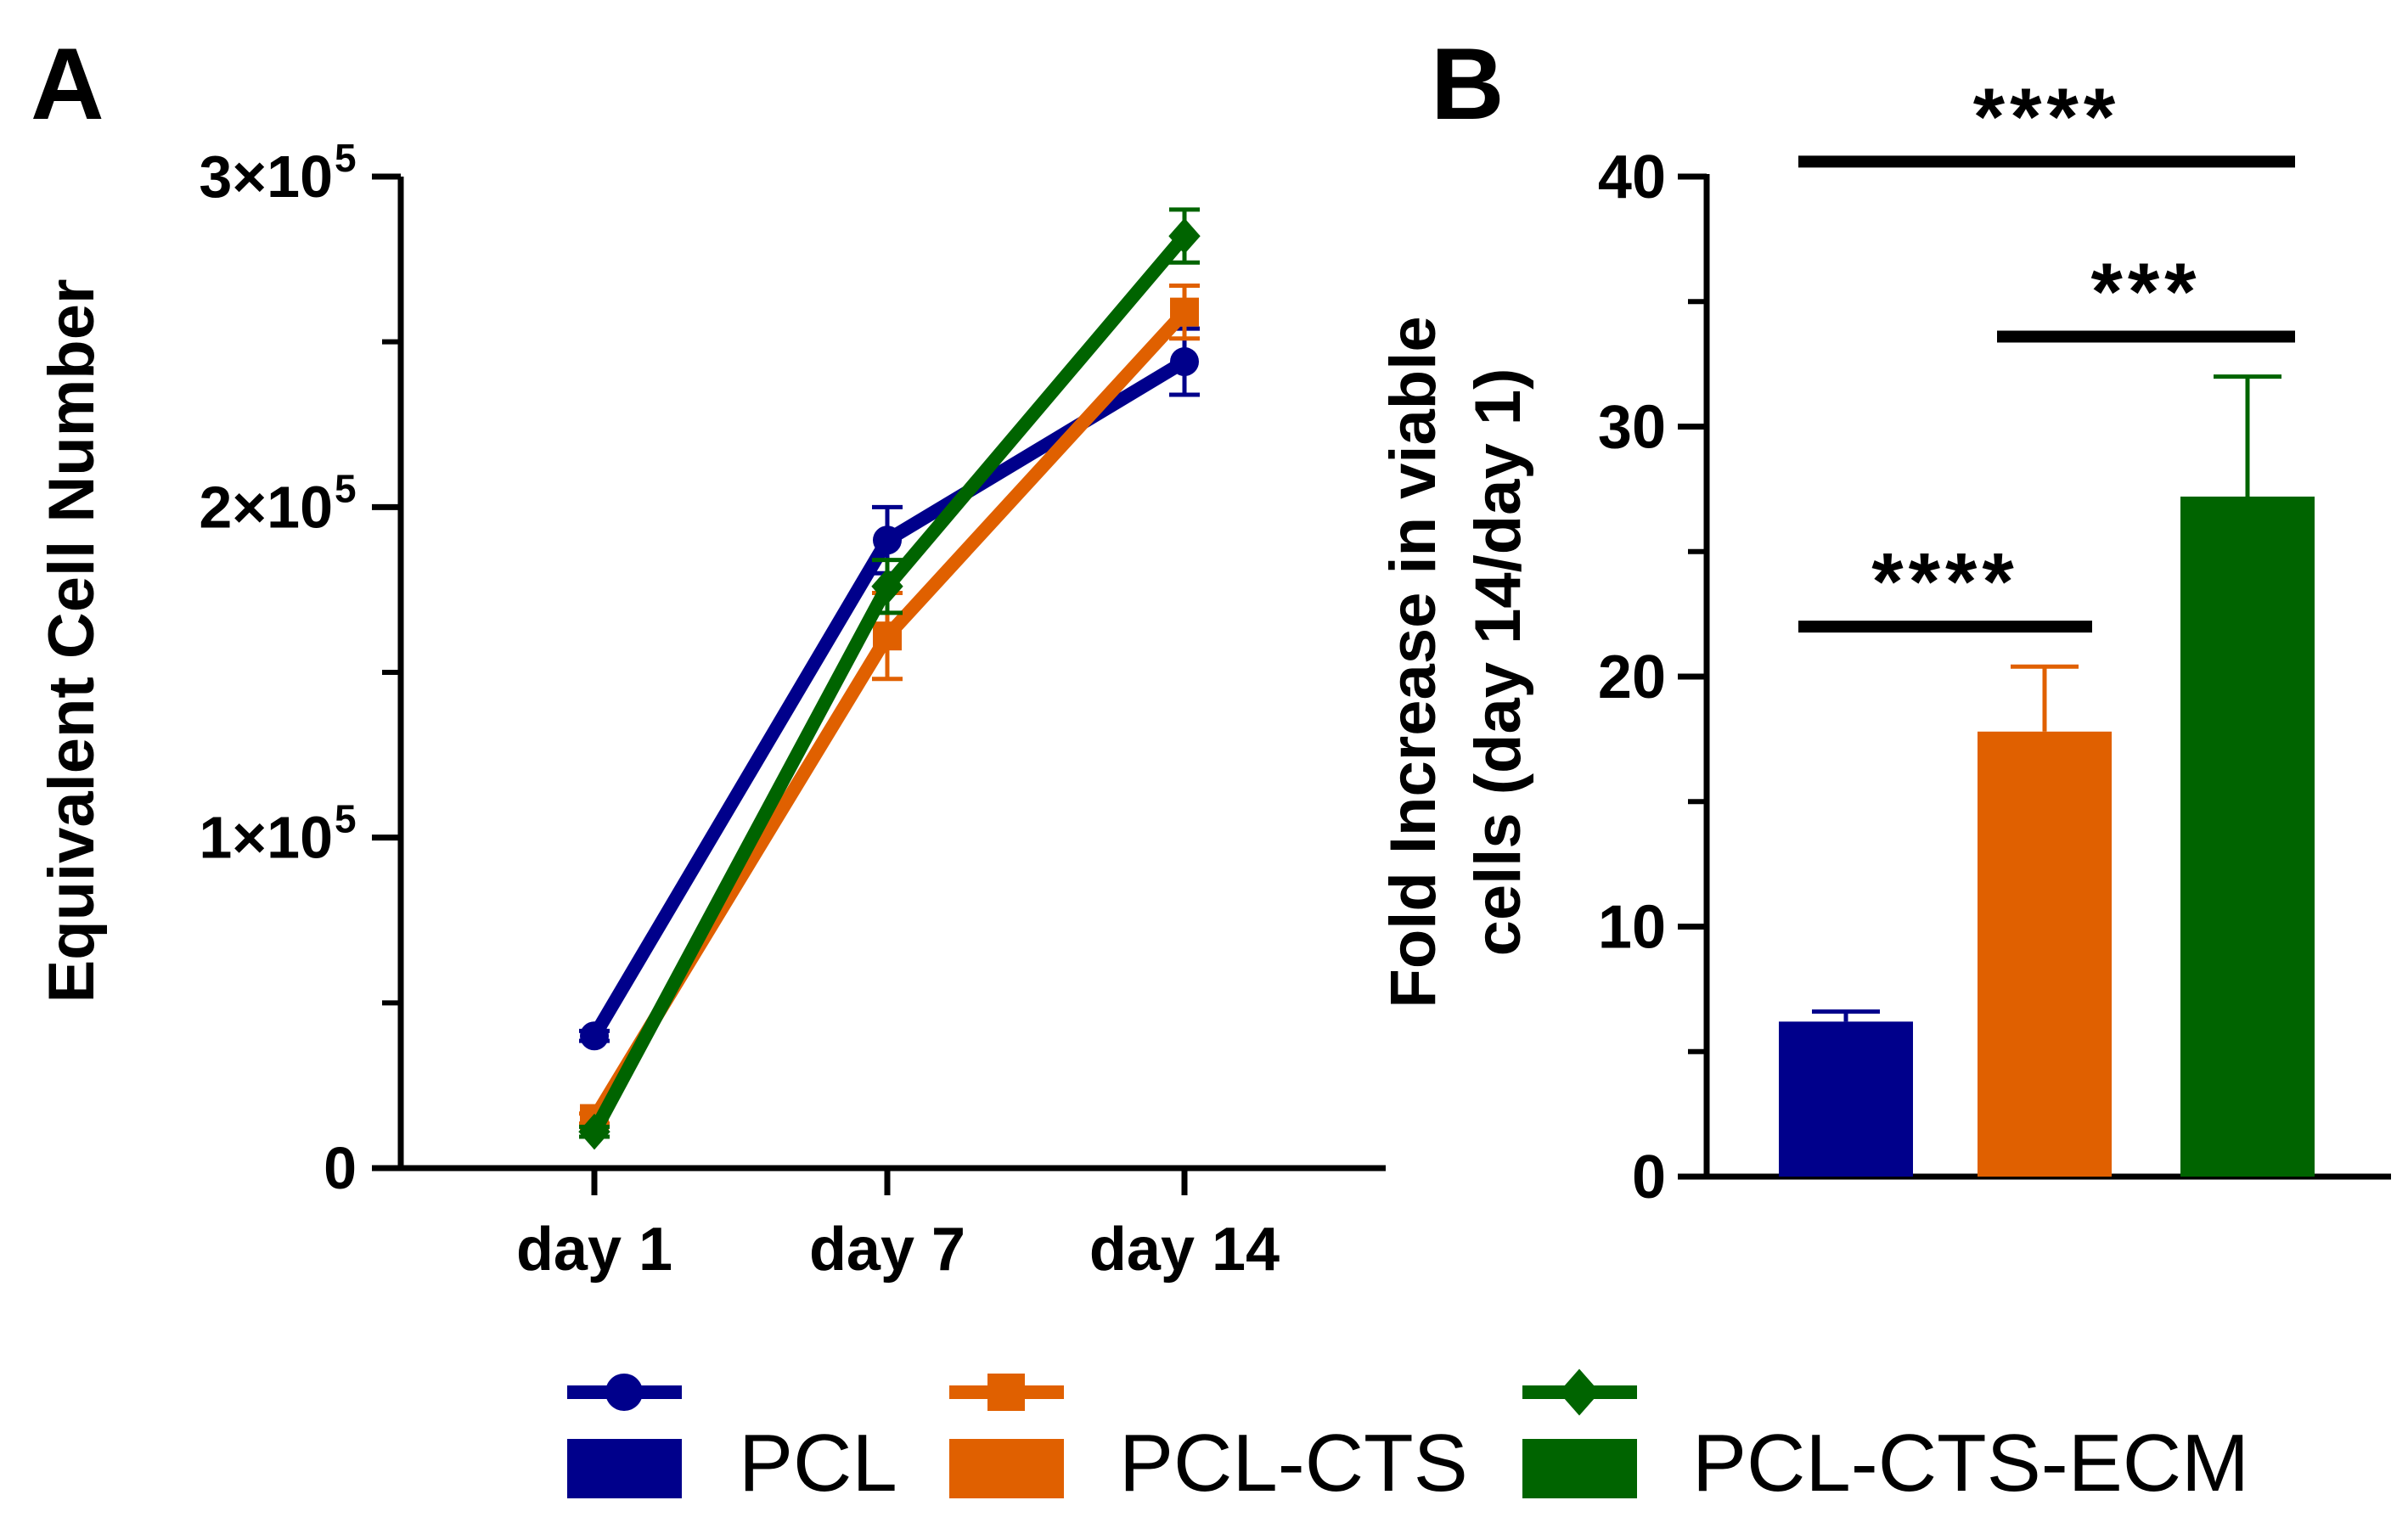 The height and width of the screenshot is (1534, 2408). I want to click on bar-chart-y-tick-label: 20, so click(1632, 677).